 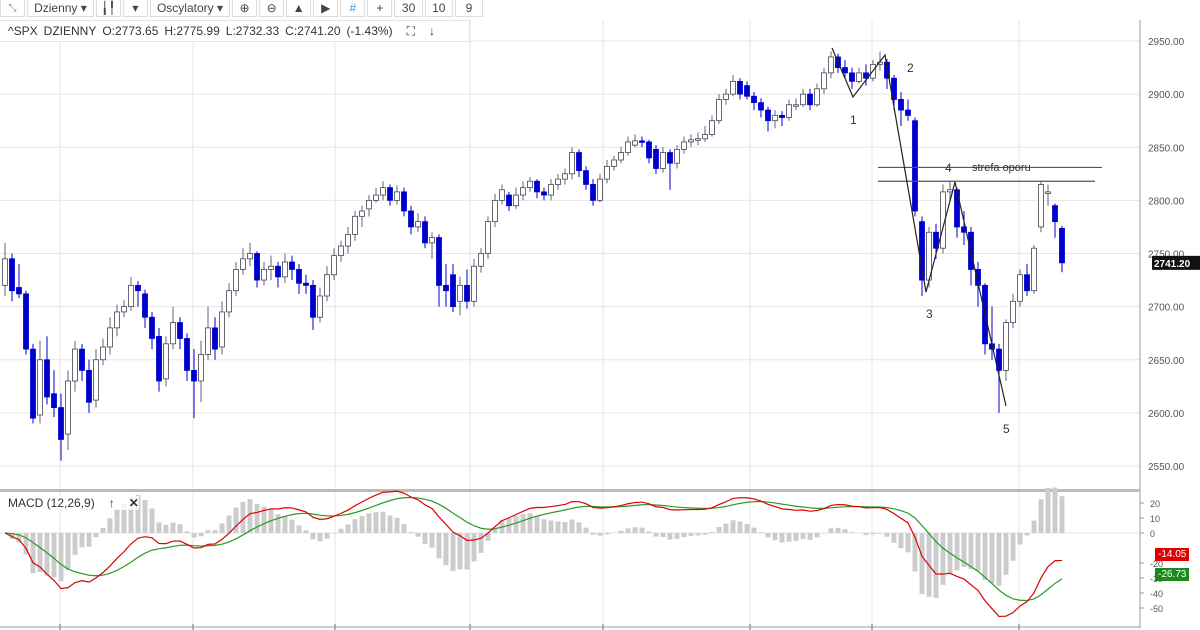 I want to click on fullscreen-icon: ⛶, so click(x=410, y=30).